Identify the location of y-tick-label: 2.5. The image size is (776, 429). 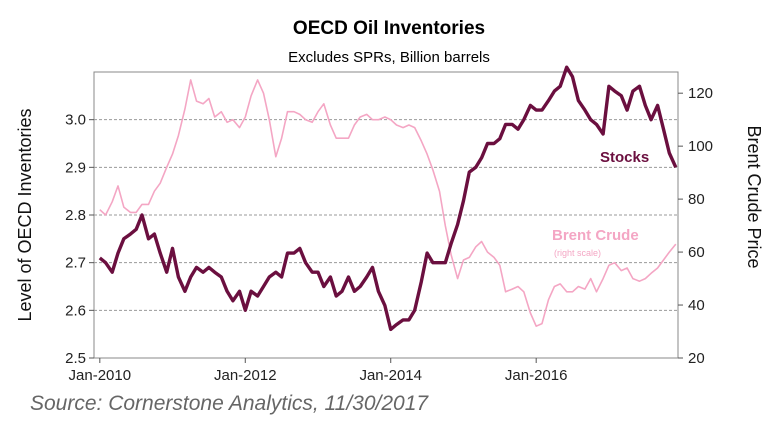
(75, 358).